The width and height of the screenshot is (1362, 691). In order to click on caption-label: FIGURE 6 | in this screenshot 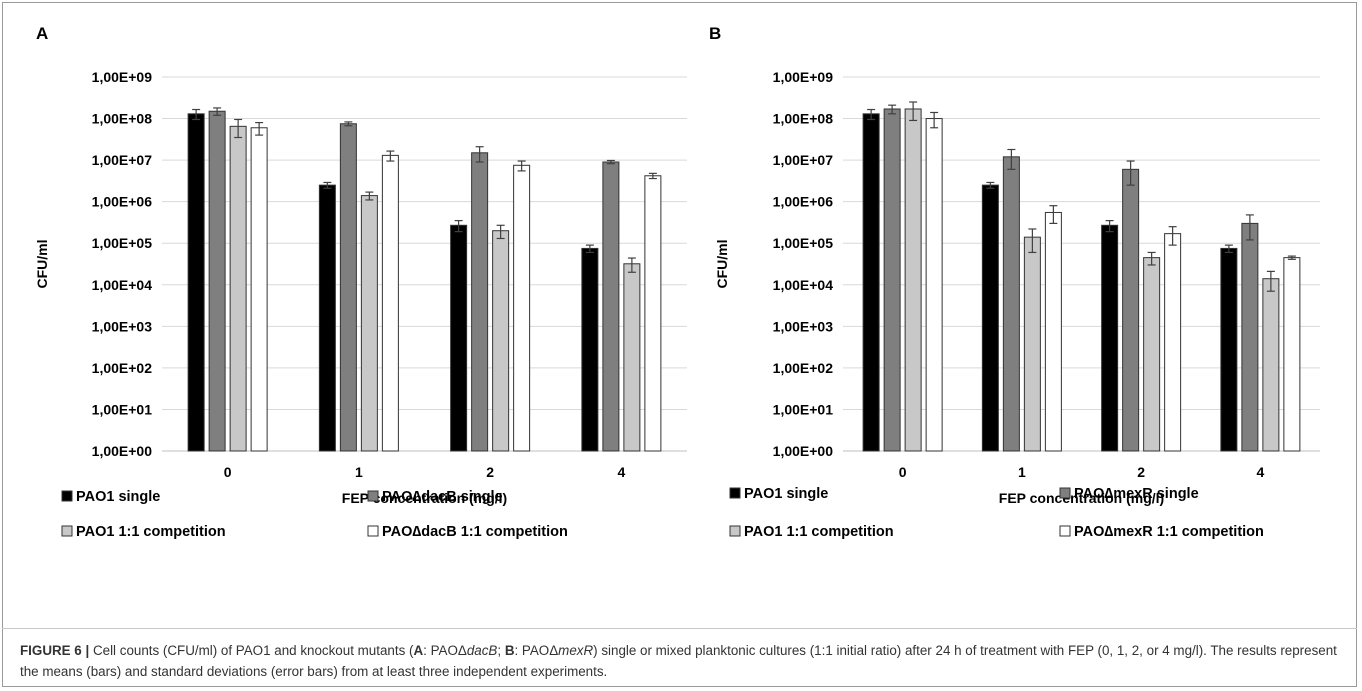, I will do `click(55, 650)`.